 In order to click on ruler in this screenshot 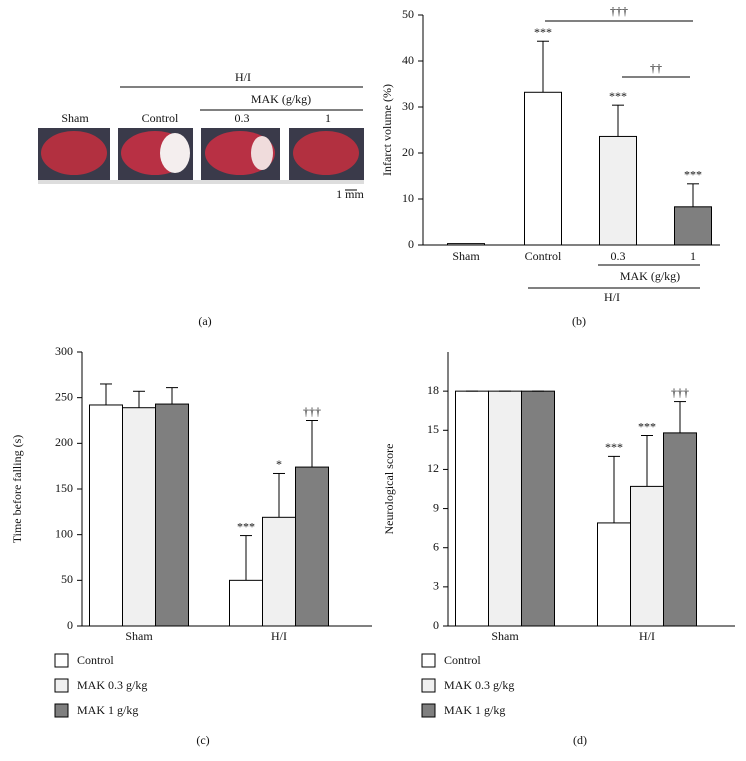, I will do `click(201, 182)`.